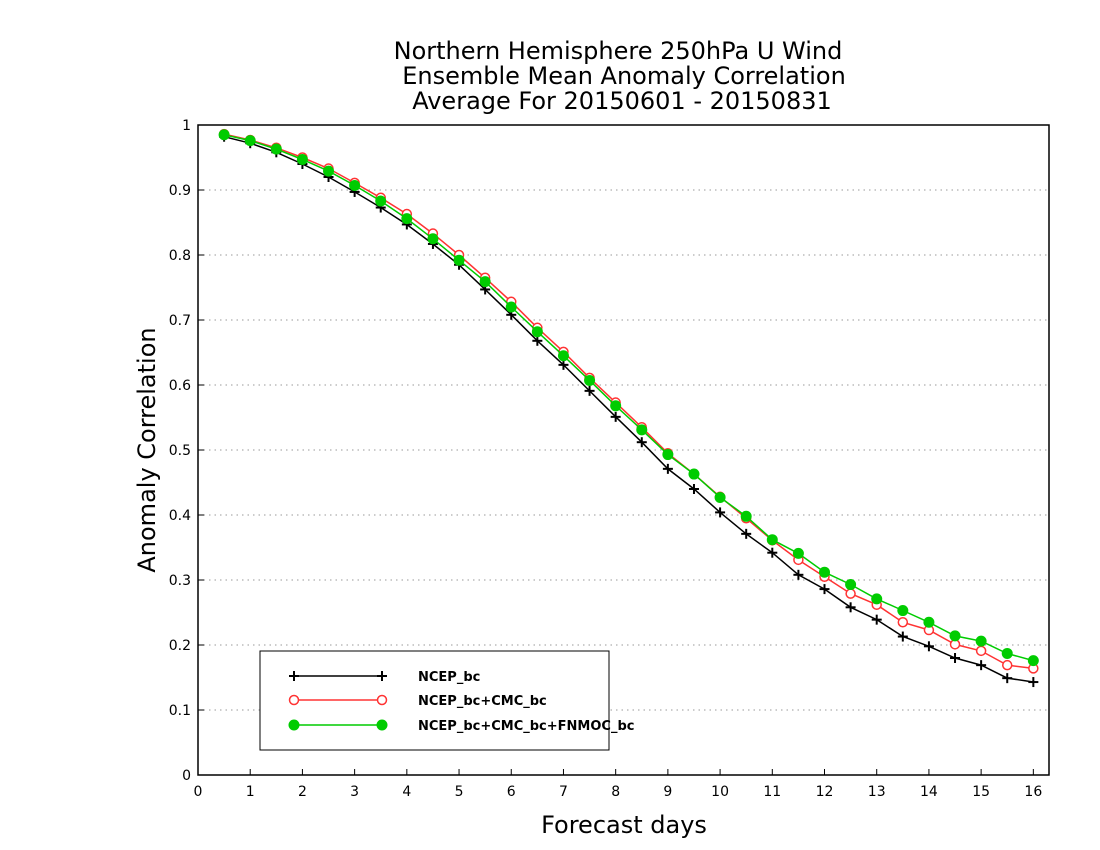  Describe the element at coordinates (406, 792) in the screenshot. I see `x-tick-label: 4` at that location.